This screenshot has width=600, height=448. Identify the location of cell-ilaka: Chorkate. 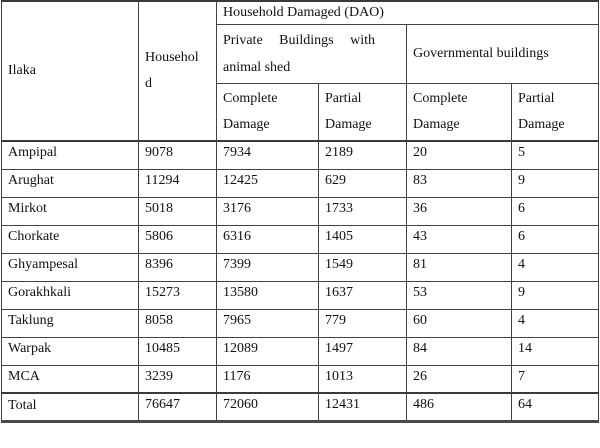
(70, 239).